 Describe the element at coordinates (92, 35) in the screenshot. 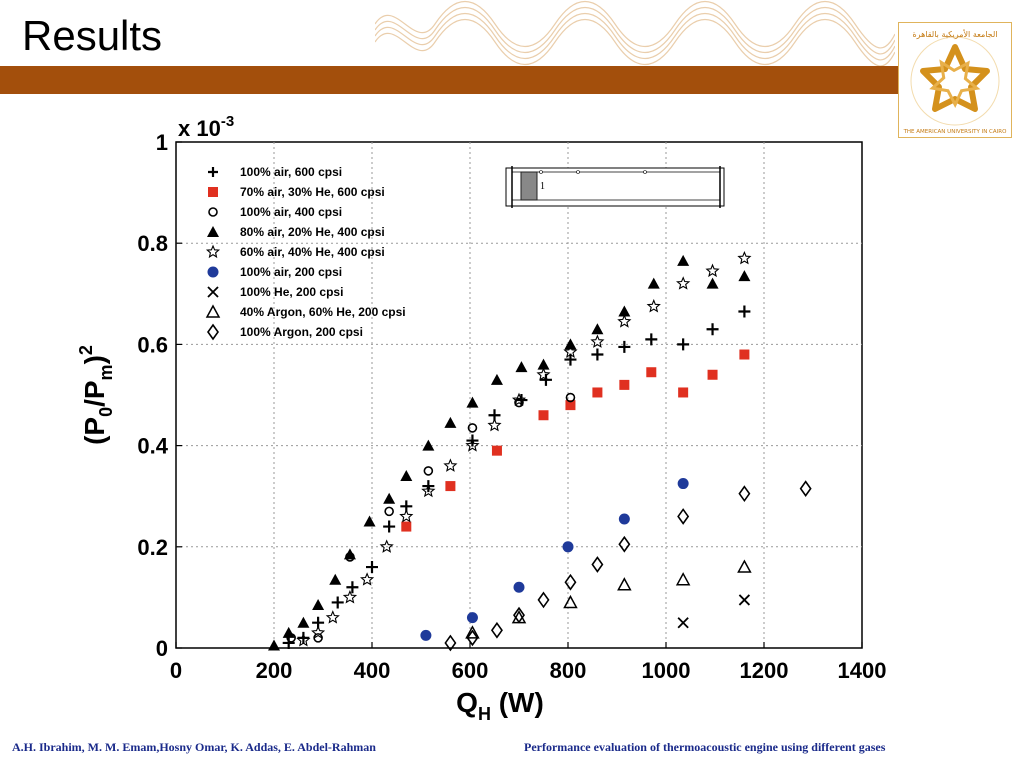

I see `slide-title: Results` at that location.